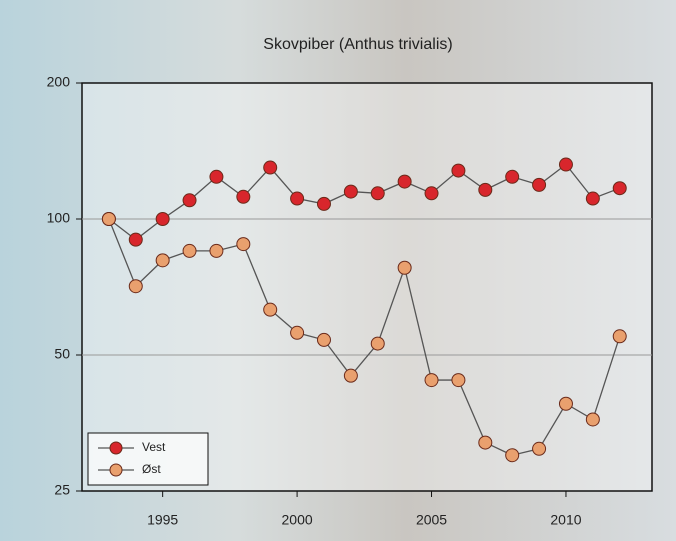  Describe the element at coordinates (59, 218) in the screenshot. I see `y-tick-label: 100` at that location.